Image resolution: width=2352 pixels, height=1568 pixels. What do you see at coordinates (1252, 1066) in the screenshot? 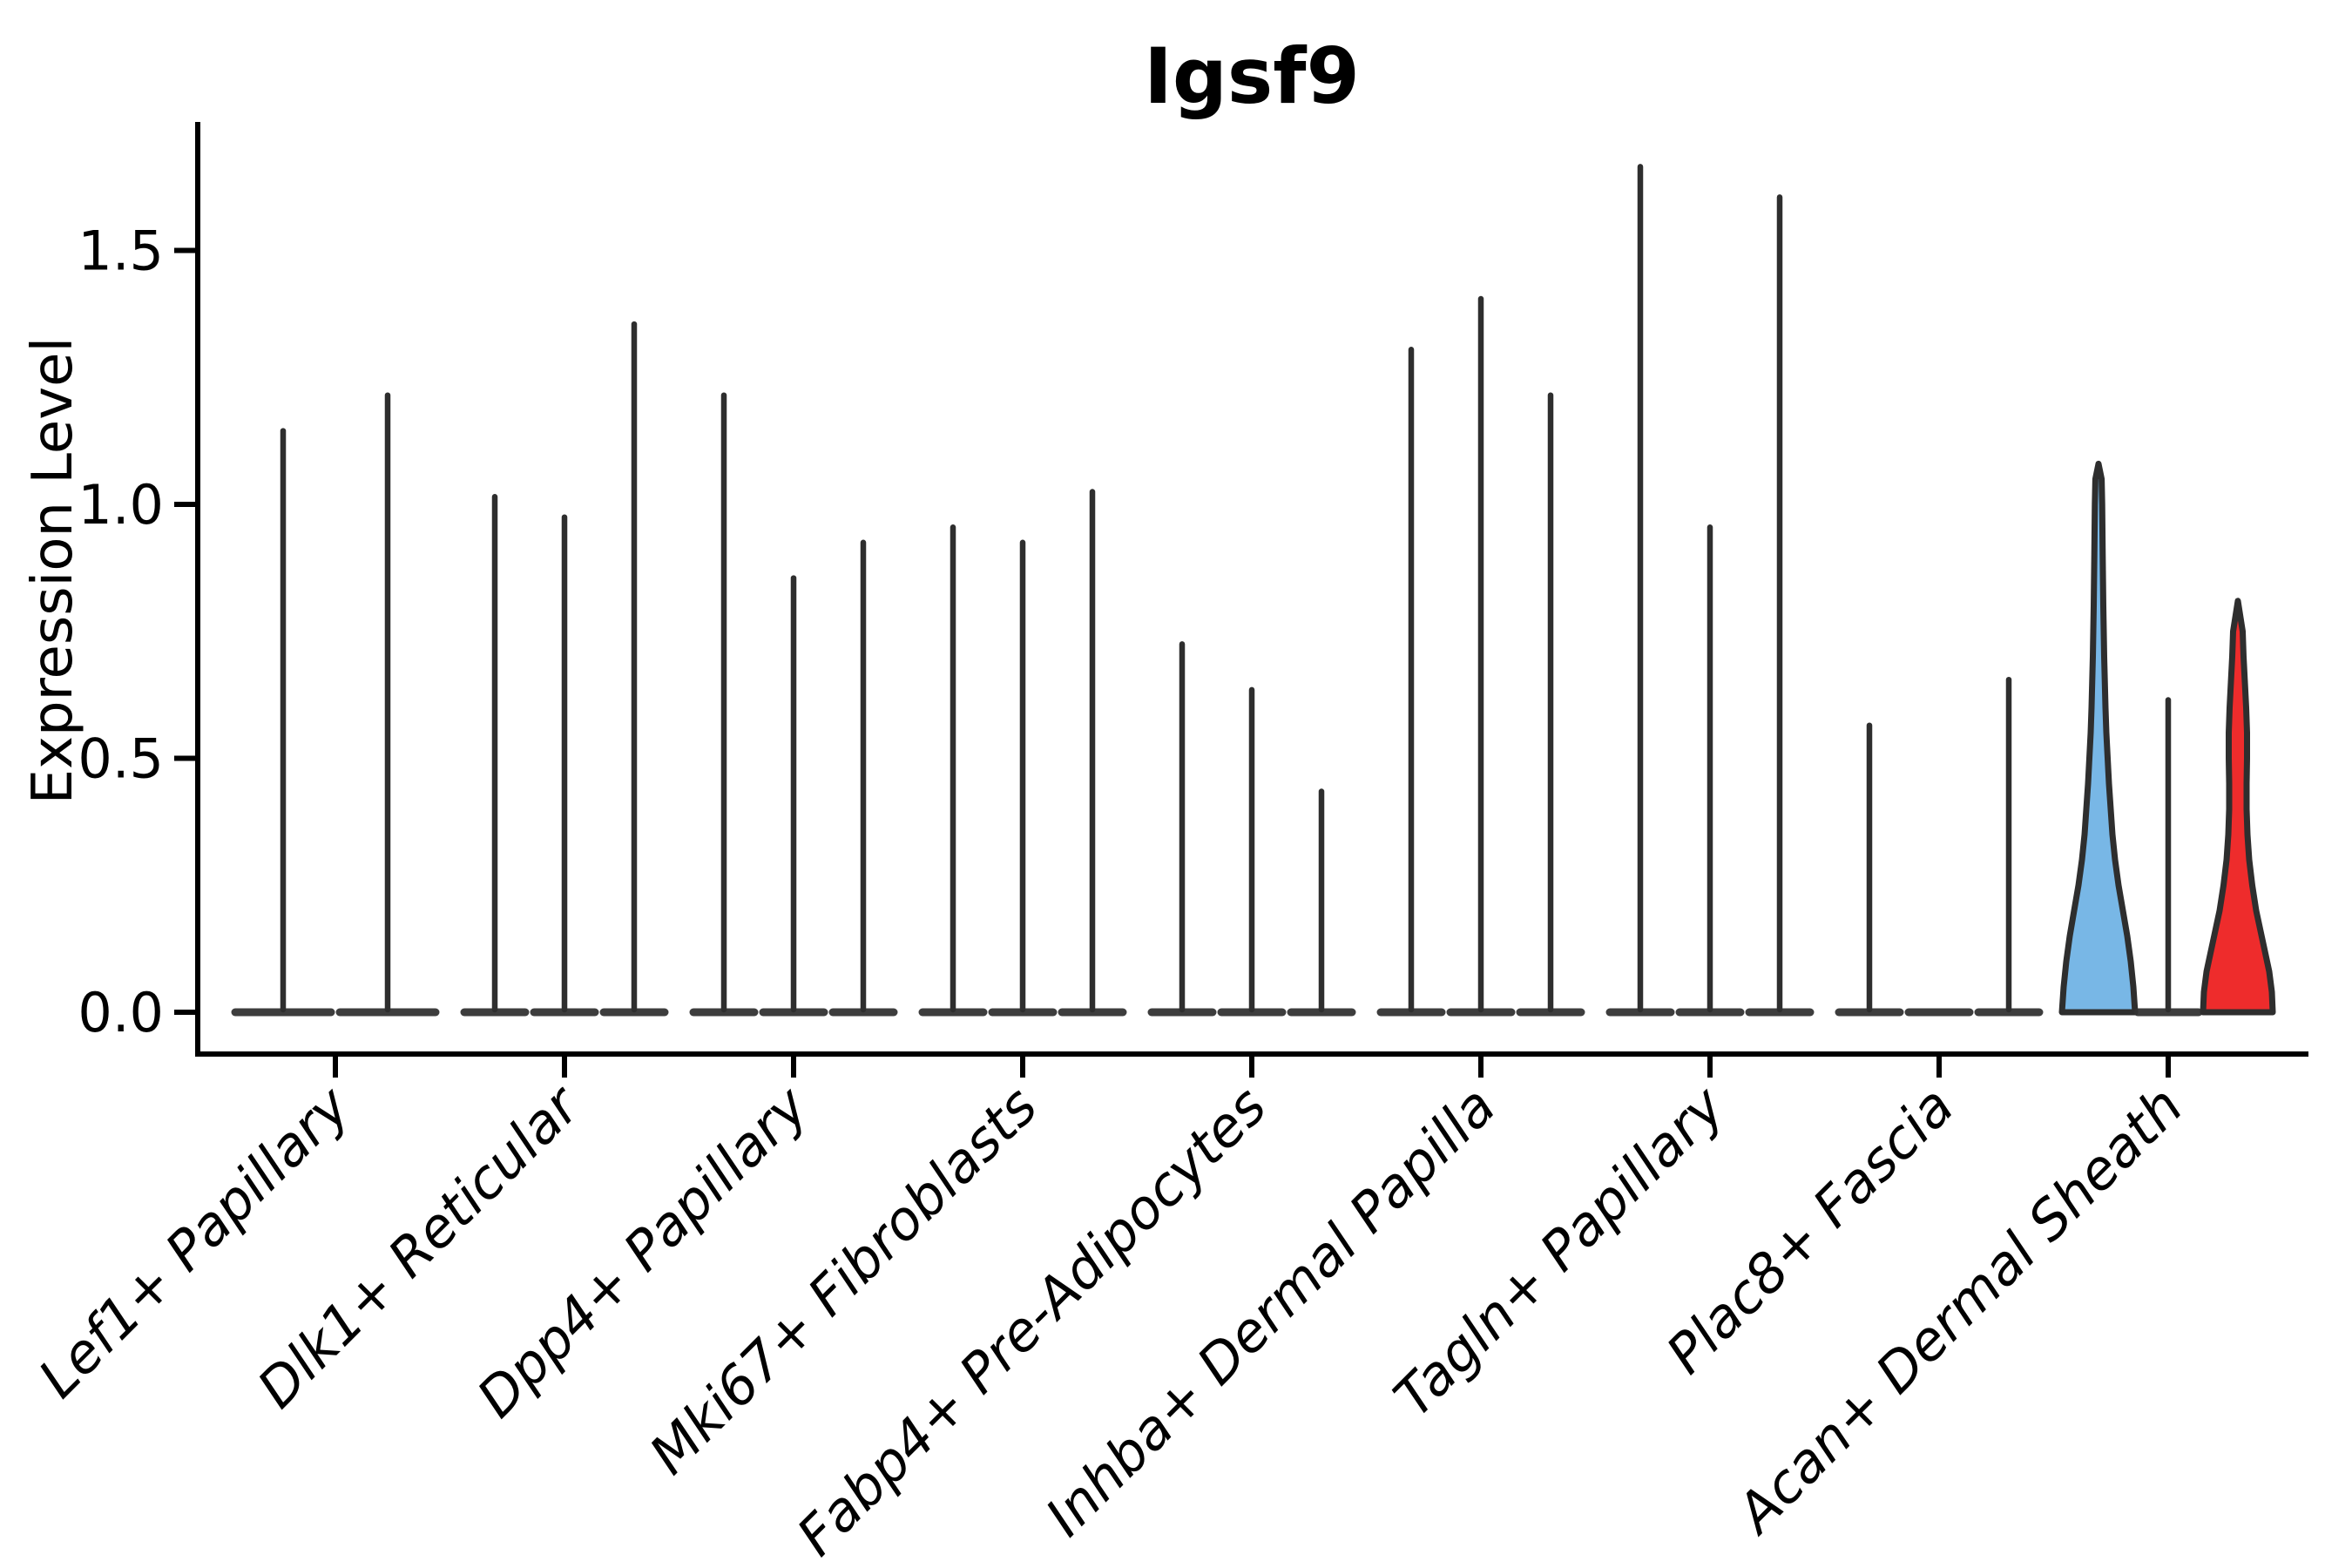
I see `x-axis-ticks` at bounding box center [1252, 1066].